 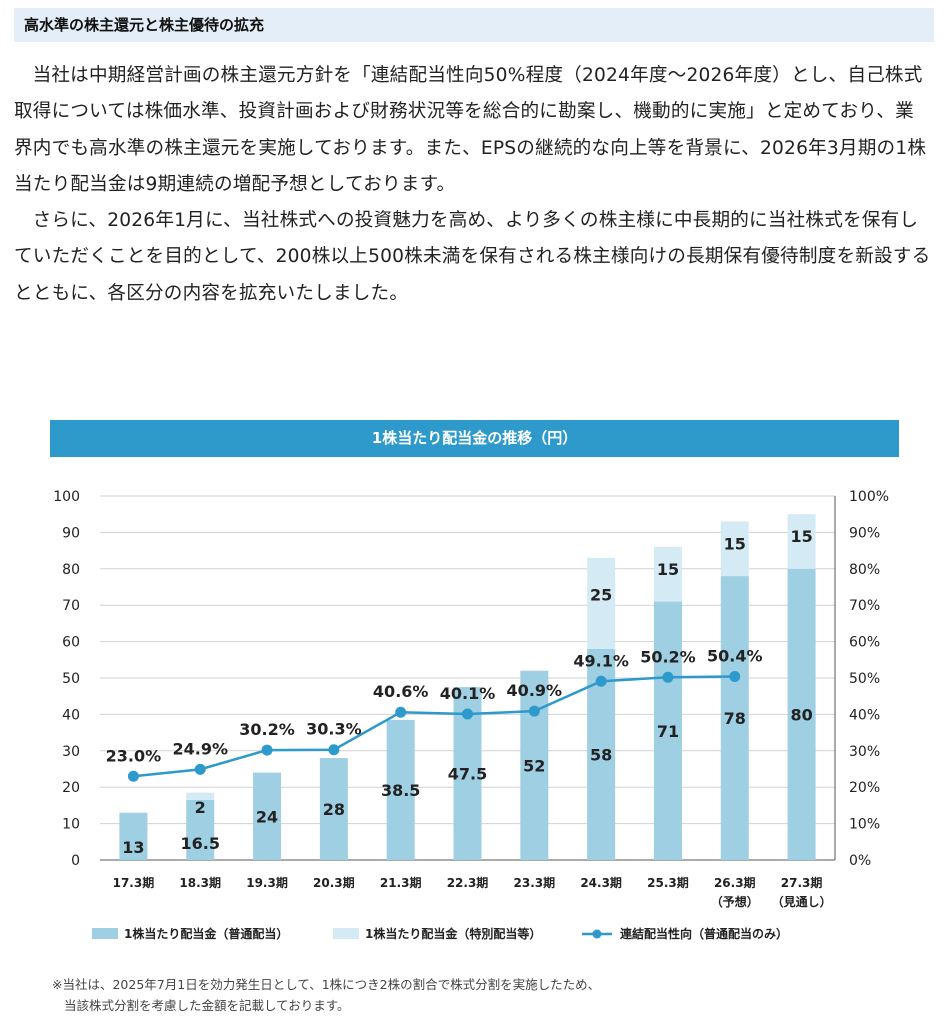 I want to click on y-tick-label: 70, so click(x=71, y=606).